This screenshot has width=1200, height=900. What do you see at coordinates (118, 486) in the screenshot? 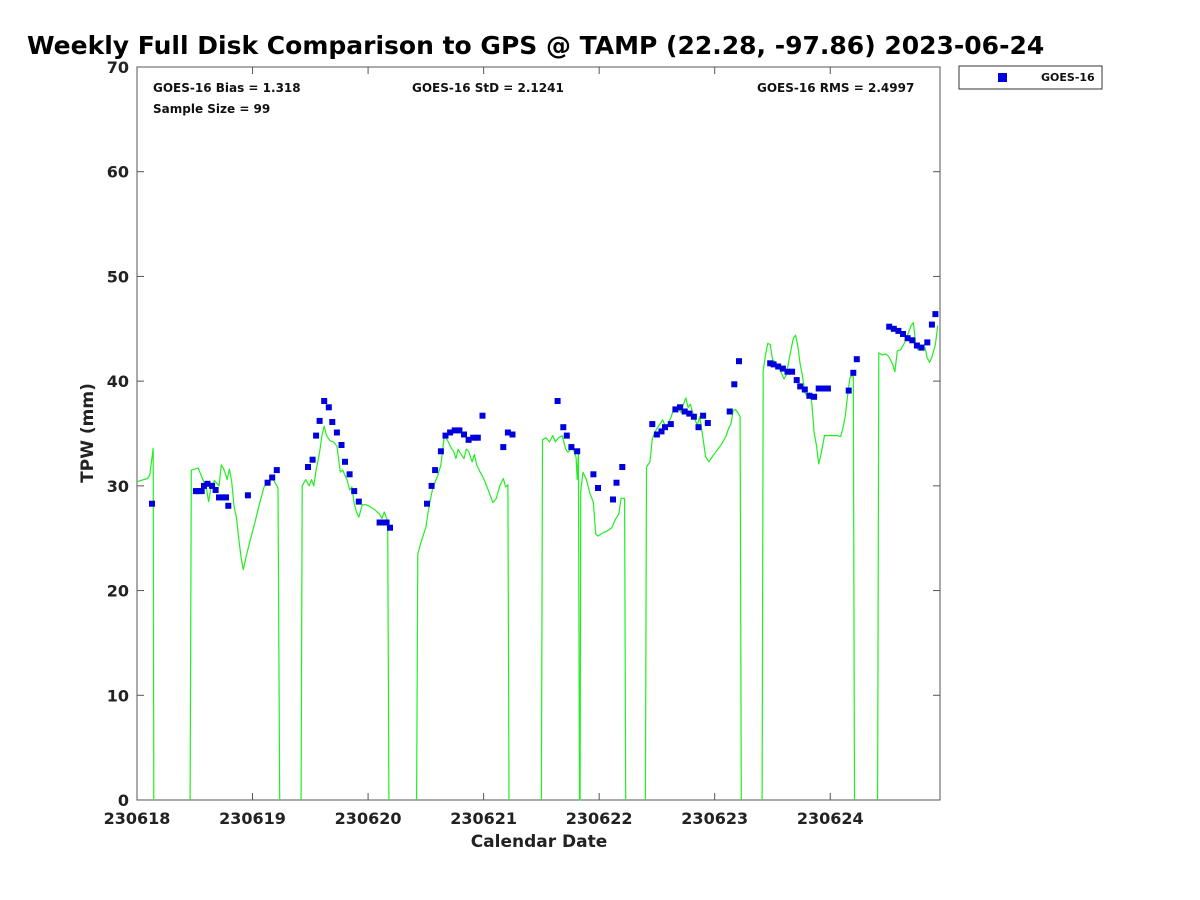
I see `y-tick-label: 30` at bounding box center [118, 486].